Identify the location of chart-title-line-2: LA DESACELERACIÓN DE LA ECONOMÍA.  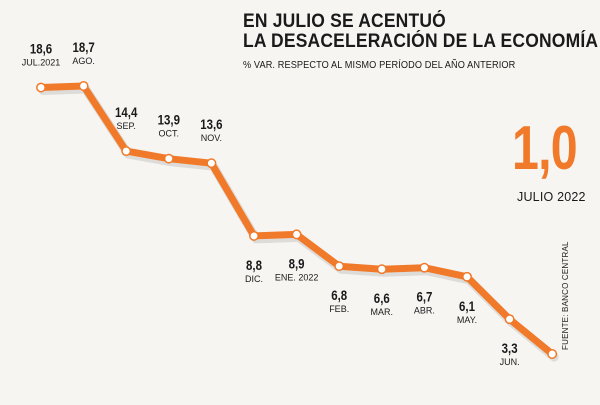
(421, 41).